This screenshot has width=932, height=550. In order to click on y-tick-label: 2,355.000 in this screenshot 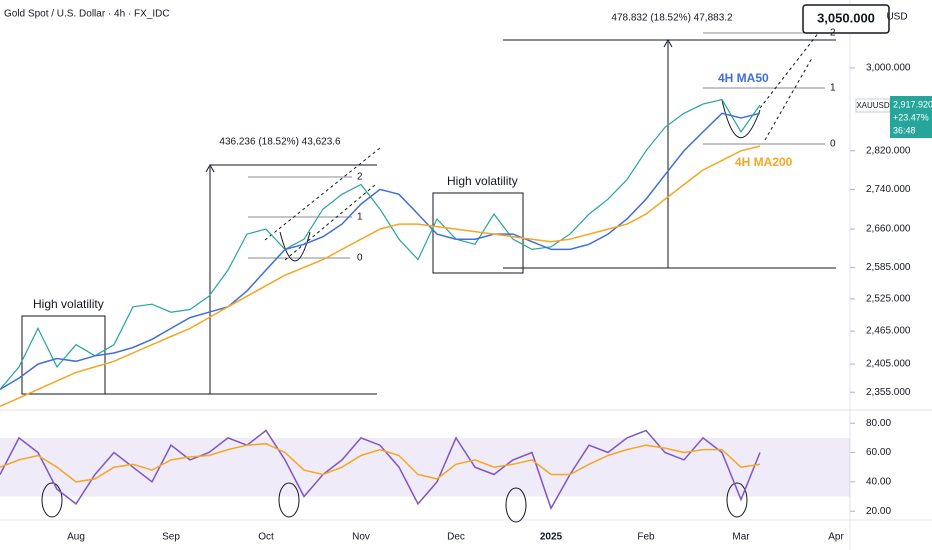, I will do `click(888, 392)`.